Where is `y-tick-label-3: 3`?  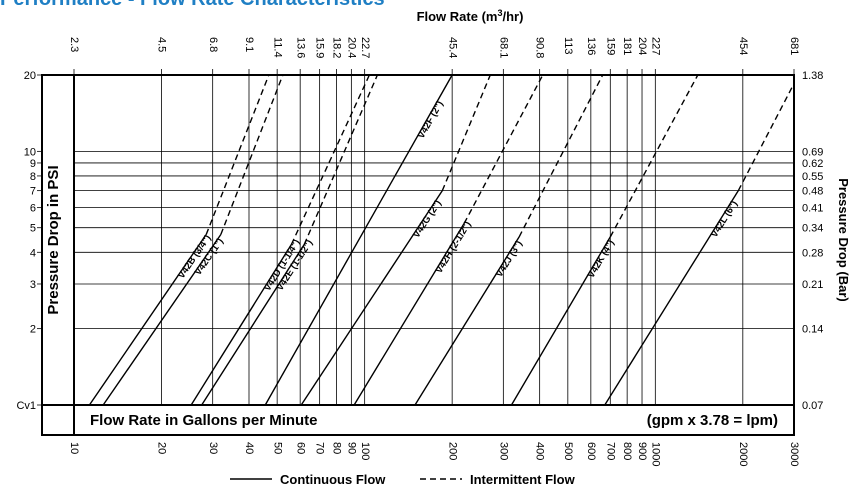
y-tick-label-3: 3 is located at coordinates (33, 285).